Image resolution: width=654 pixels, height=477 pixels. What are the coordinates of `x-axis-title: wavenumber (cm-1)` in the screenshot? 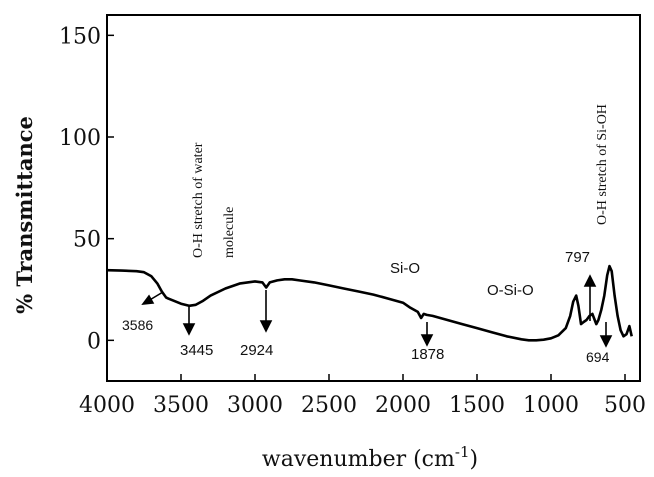 It's located at (370, 457).